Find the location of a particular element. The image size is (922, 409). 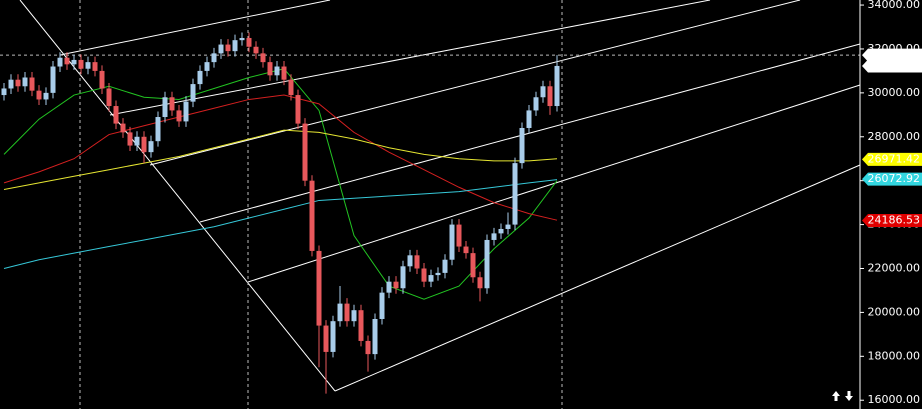

y-tick-label: 18000.00 is located at coordinates (894, 355).